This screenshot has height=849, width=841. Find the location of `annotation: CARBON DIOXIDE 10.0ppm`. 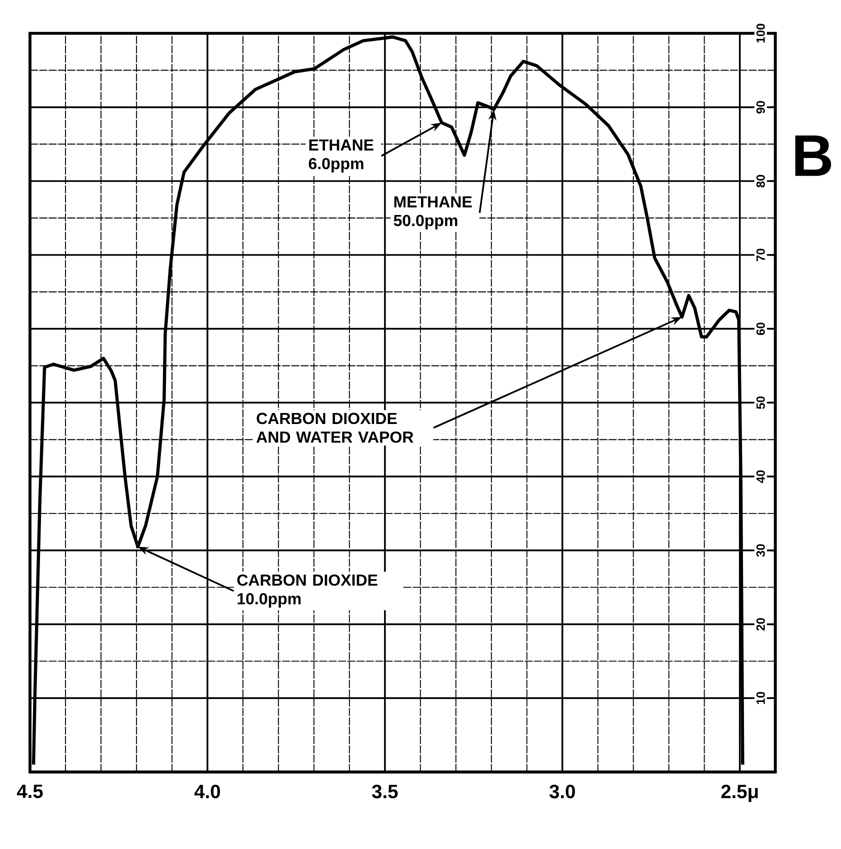

annotation: CARBON DIOXIDE 10.0ppm is located at coordinates (307, 591).